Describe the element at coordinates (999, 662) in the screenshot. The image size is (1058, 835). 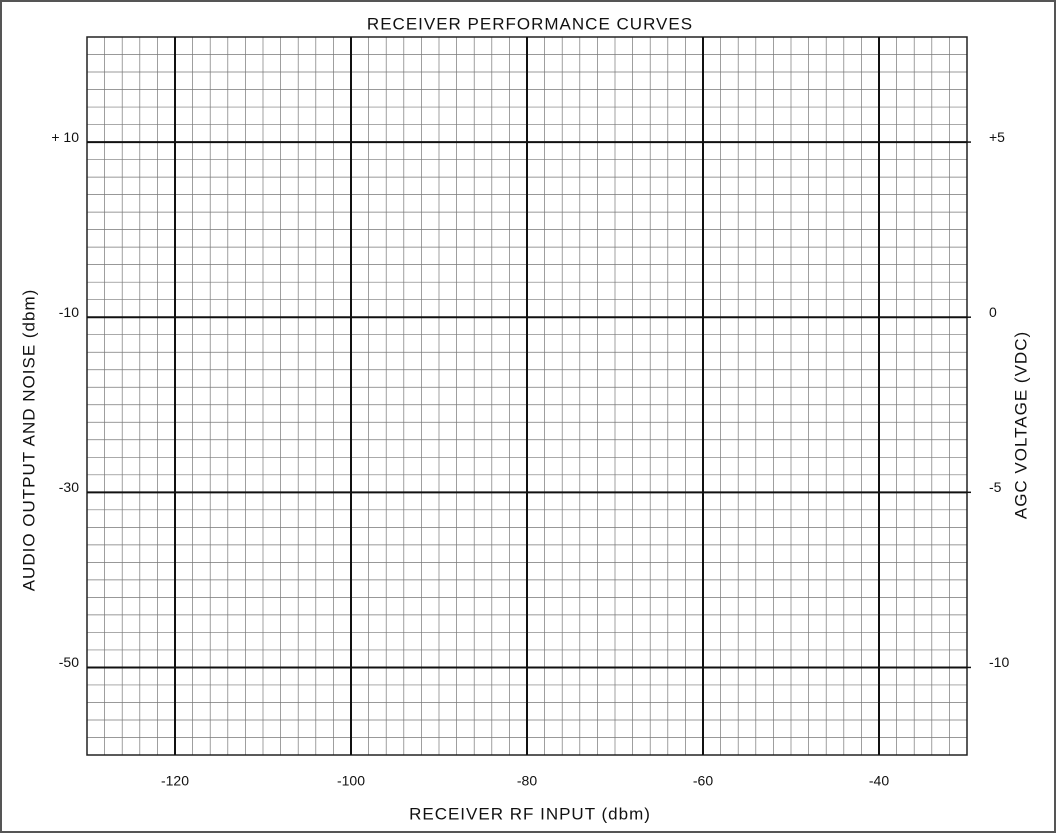
I see `y2-tick-label: -10` at that location.